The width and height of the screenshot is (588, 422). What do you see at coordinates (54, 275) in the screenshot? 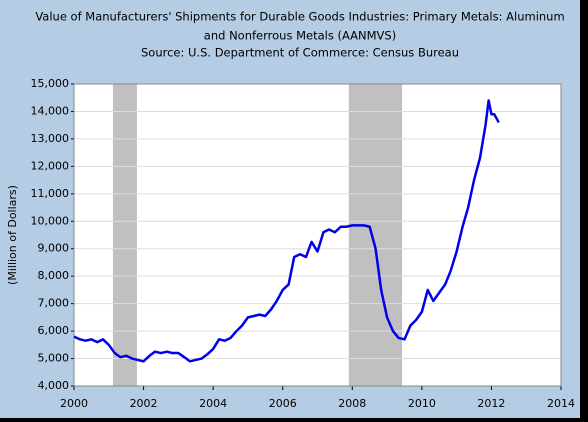
I see `y-tick-label: 8,000` at bounding box center [54, 275].